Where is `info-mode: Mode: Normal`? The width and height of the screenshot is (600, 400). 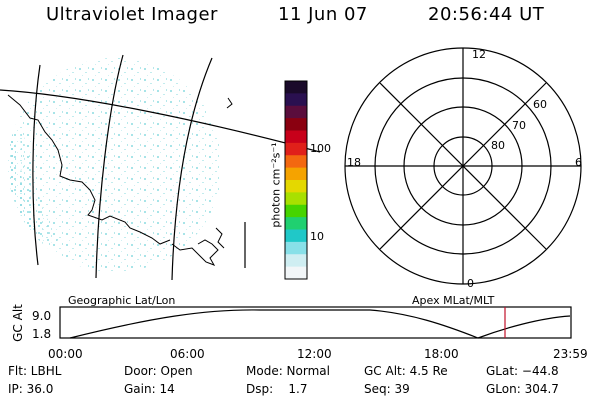
info-mode: Mode: Normal is located at coordinates (288, 371).